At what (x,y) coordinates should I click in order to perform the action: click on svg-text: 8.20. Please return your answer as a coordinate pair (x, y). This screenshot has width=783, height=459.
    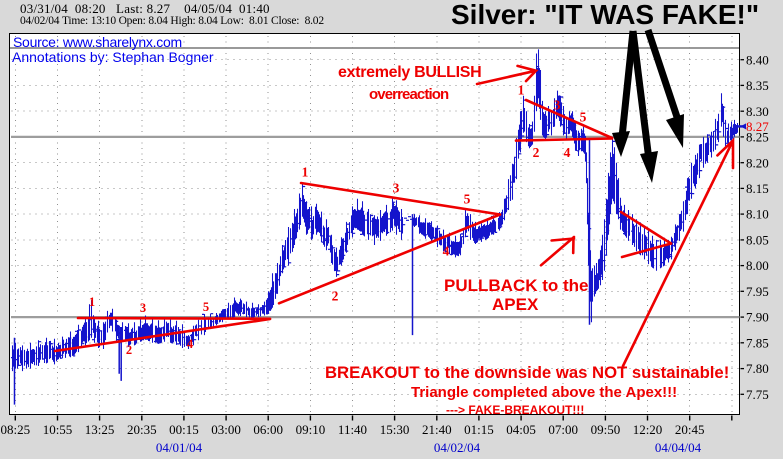
    Looking at the image, I should click on (757, 162).